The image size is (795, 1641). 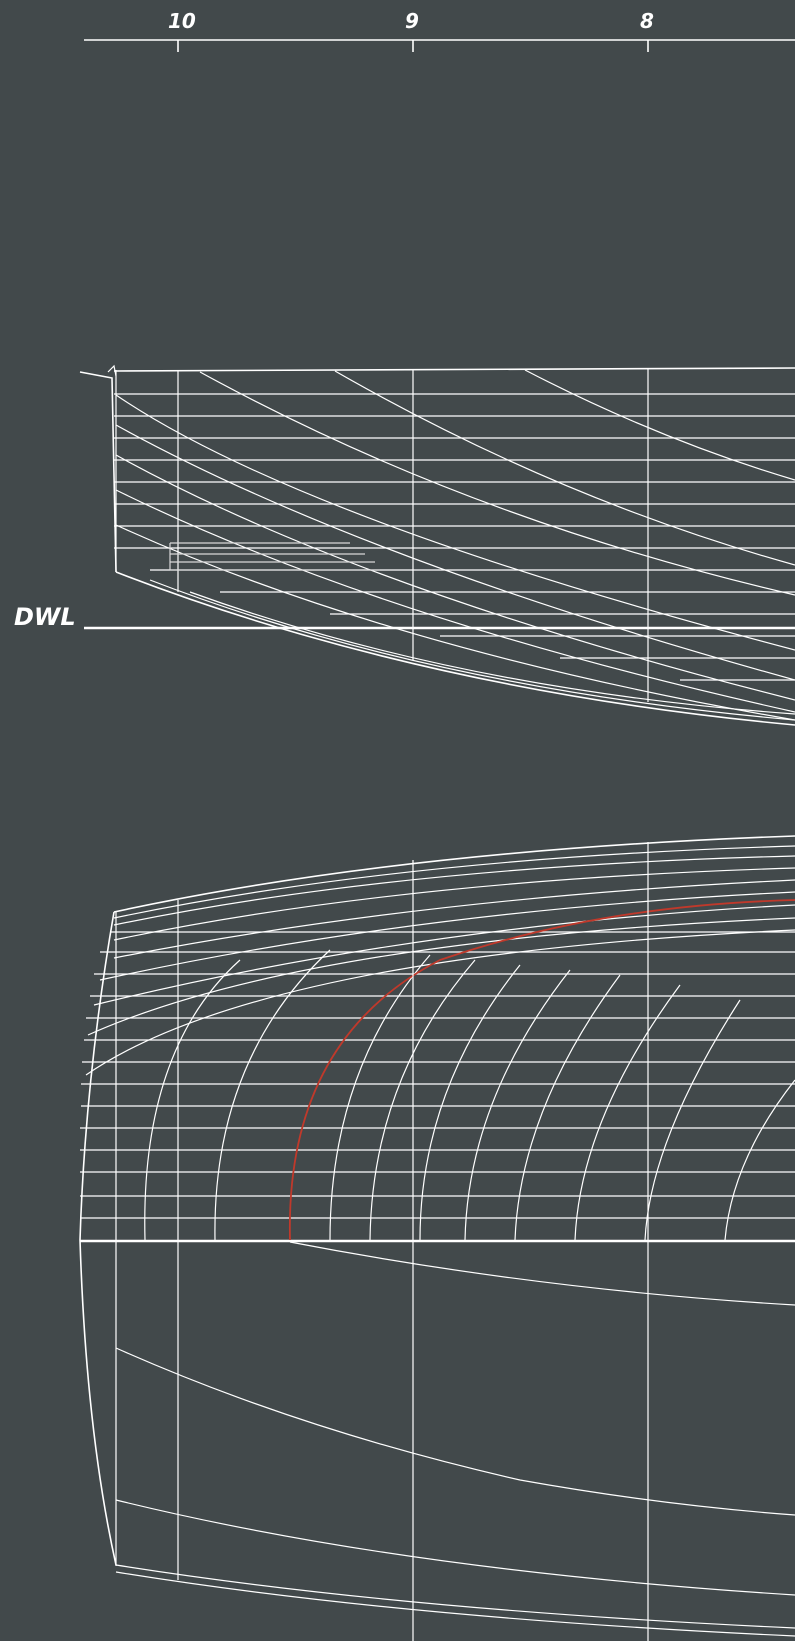 What do you see at coordinates (412, 21) in the screenshot?
I see `station-label-9: 9` at bounding box center [412, 21].